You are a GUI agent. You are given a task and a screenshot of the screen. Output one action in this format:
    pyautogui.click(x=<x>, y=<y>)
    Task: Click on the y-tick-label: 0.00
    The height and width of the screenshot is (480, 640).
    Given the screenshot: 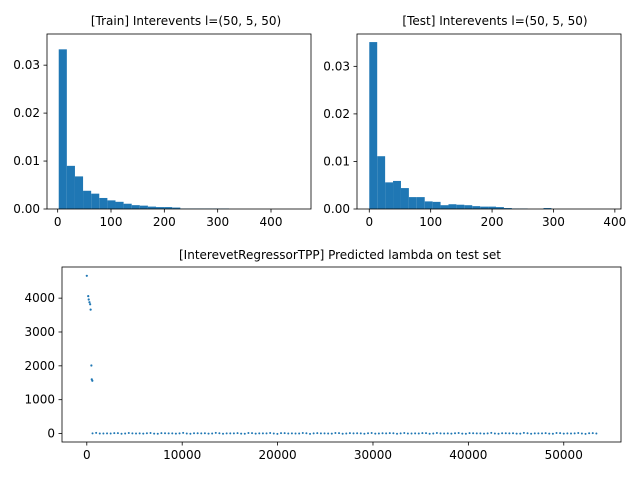 What is the action you would take?
    pyautogui.click(x=26, y=209)
    